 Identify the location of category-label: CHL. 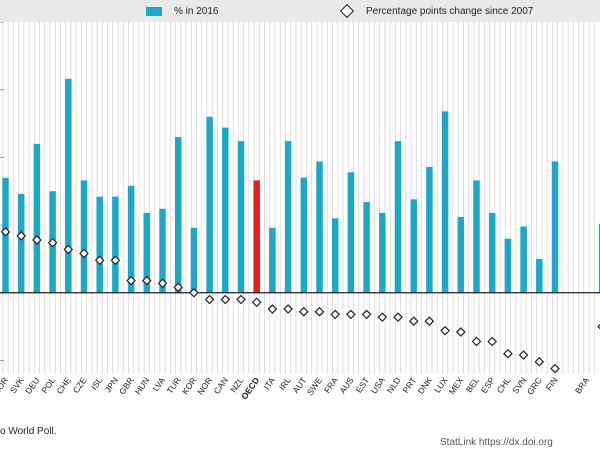
(504, 385).